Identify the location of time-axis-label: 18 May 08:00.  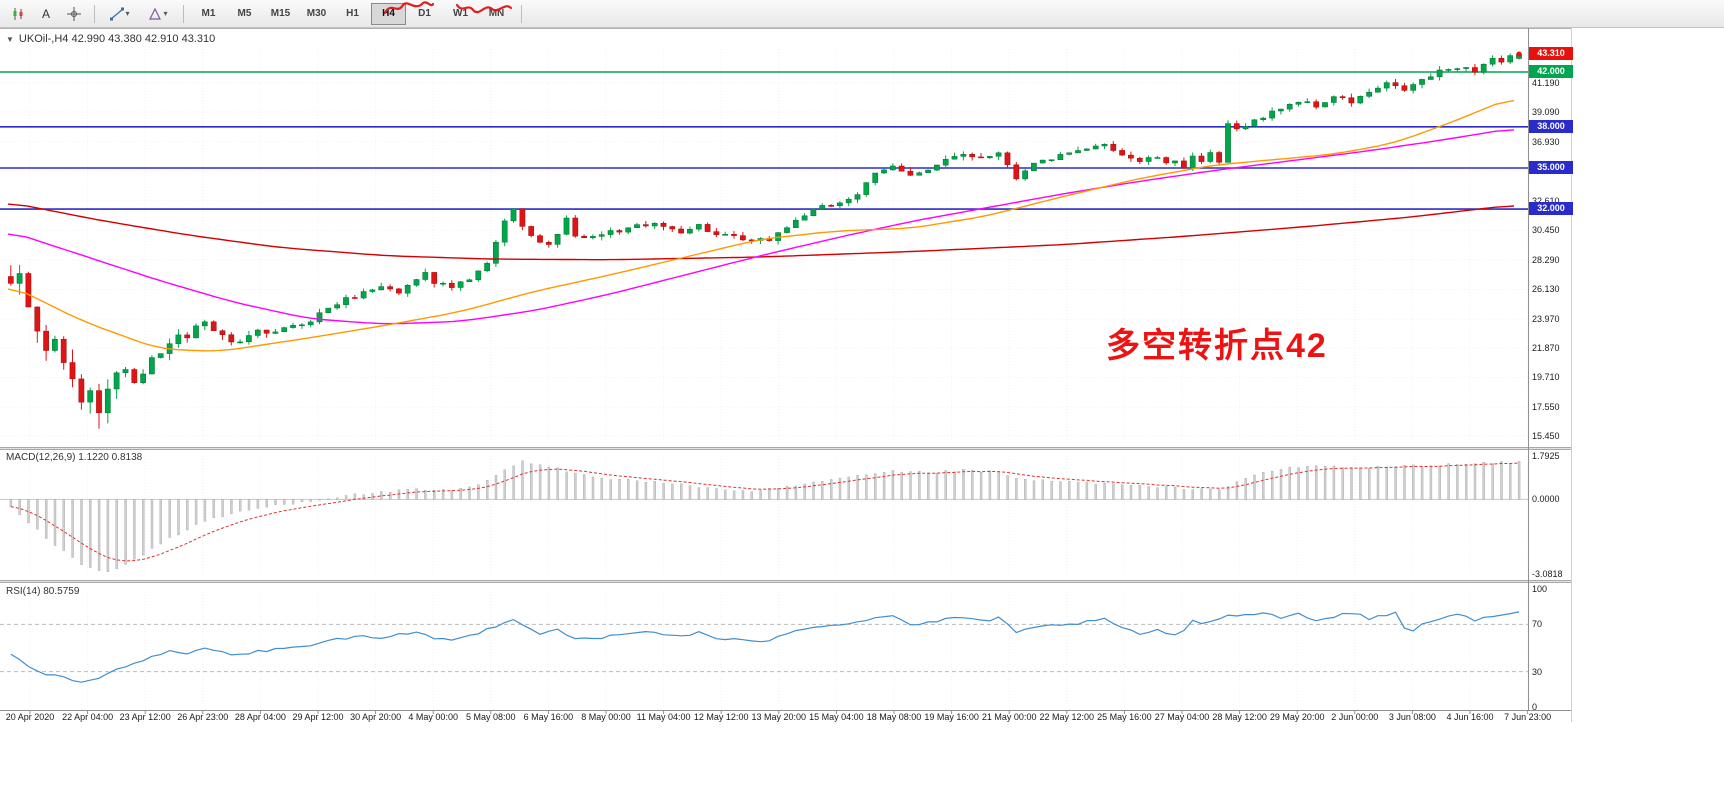
(894, 717).